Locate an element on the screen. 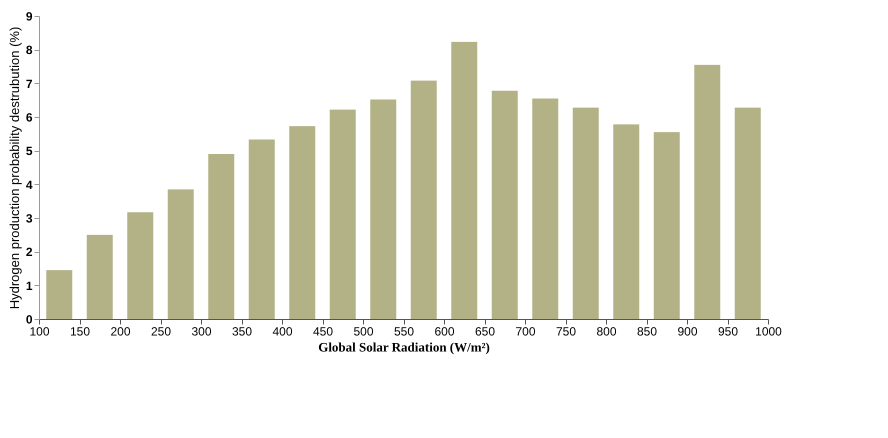  x-tick-label: 150 is located at coordinates (80, 331).